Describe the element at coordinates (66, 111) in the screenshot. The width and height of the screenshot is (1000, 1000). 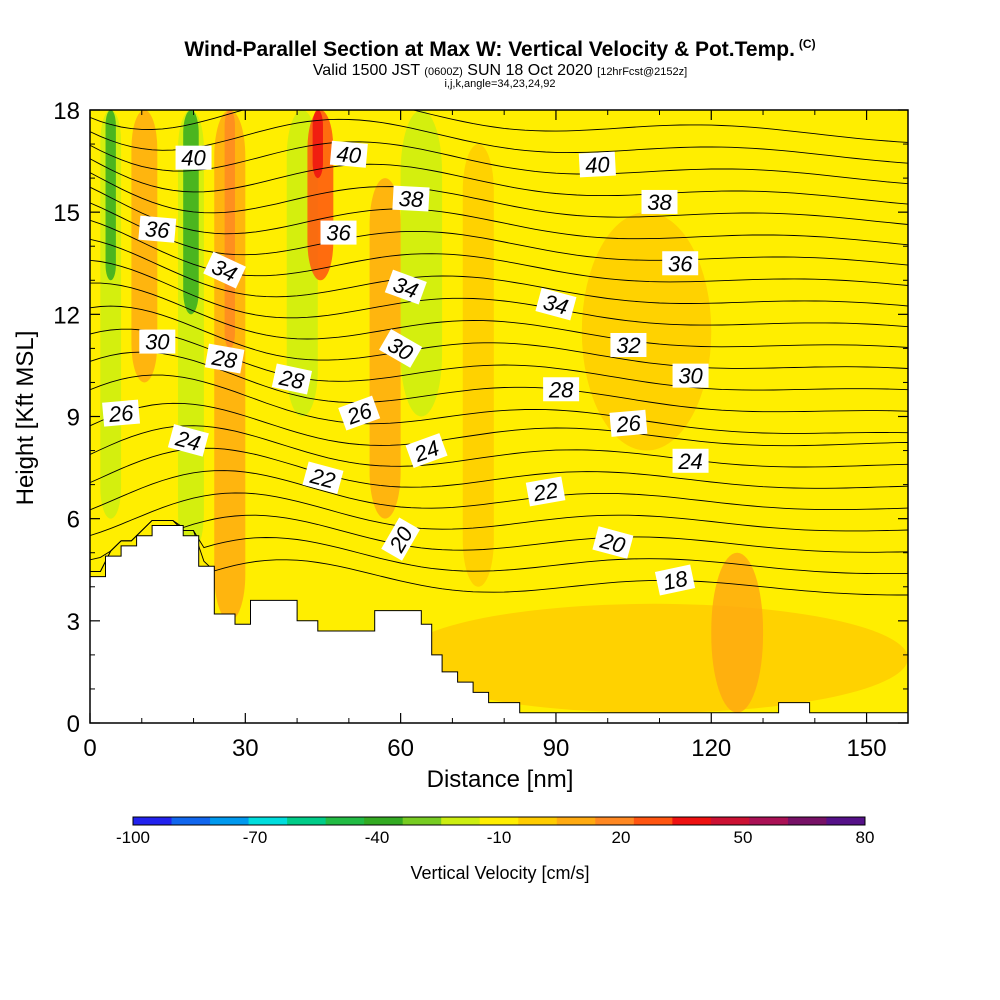
I see `y-tick-label: 18` at that location.